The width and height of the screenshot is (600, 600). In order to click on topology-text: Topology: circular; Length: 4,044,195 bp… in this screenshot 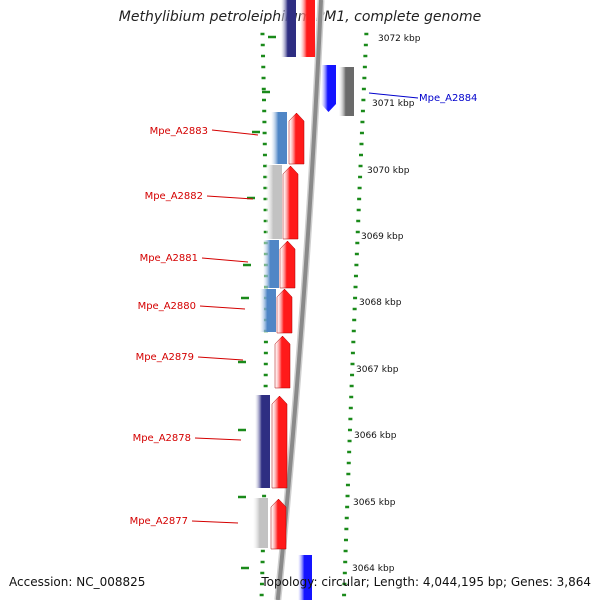, I will do `click(426, 582)`.